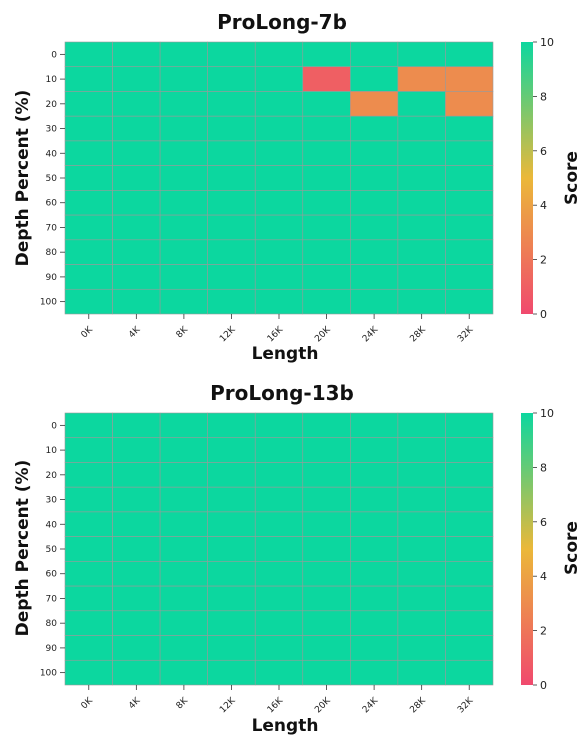  What do you see at coordinates (371, 705) in the screenshot?
I see `x-tick-label: 24K` at bounding box center [371, 705].